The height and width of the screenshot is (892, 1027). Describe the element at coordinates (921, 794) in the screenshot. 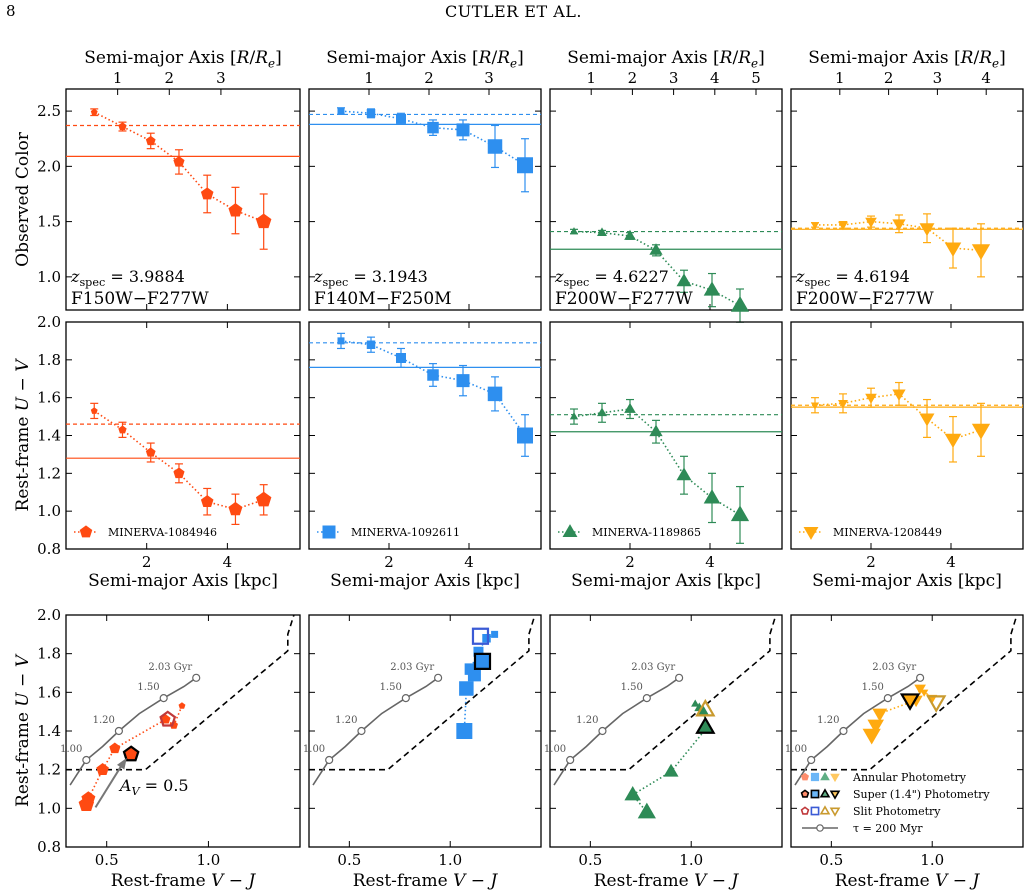

I see `legend-entry-label: Super (1.4") Photometry` at that location.